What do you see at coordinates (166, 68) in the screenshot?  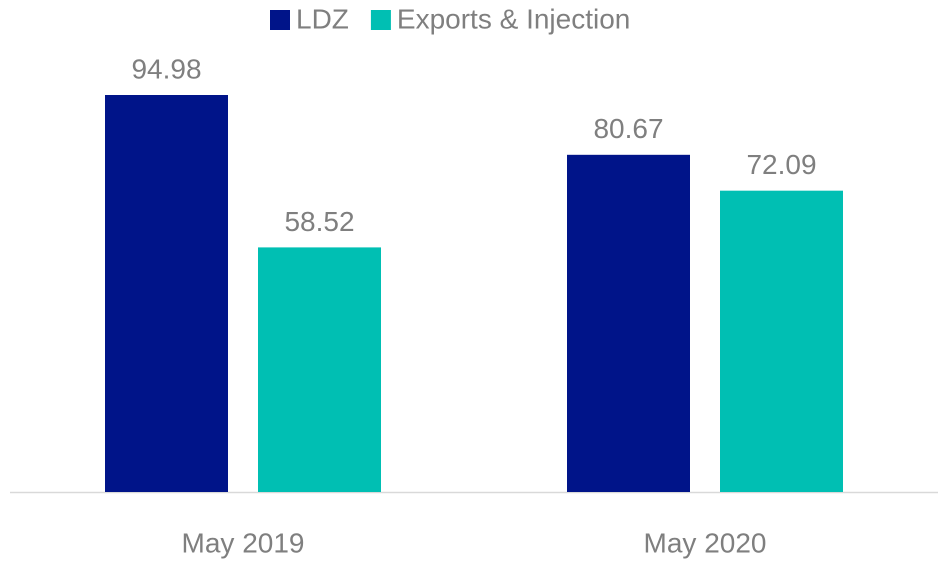 I see `data-label: 94.98` at bounding box center [166, 68].